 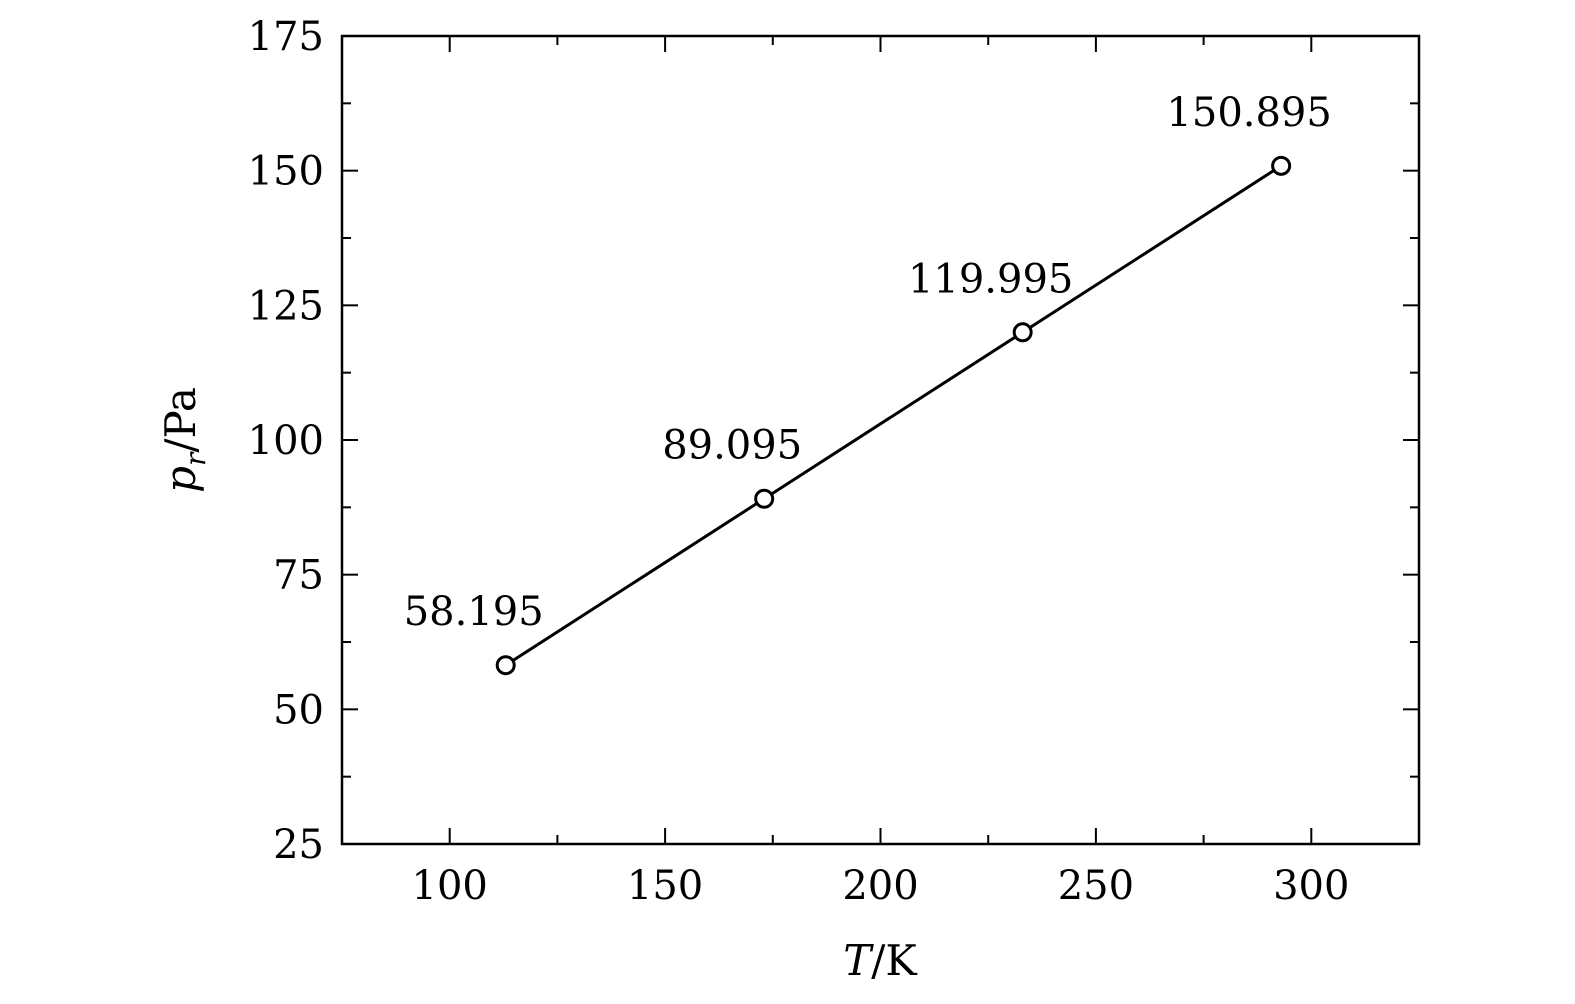 I want to click on y-tick-label: 125, so click(x=286, y=306).